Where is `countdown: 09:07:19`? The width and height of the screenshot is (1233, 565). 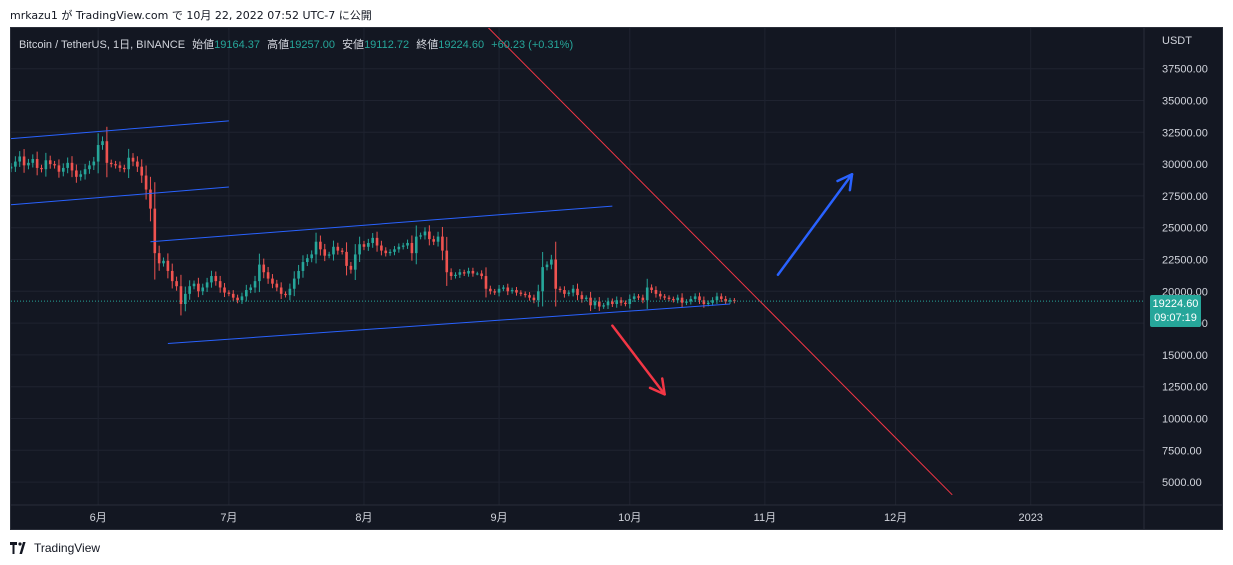 countdown: 09:07:19 is located at coordinates (1175, 318).